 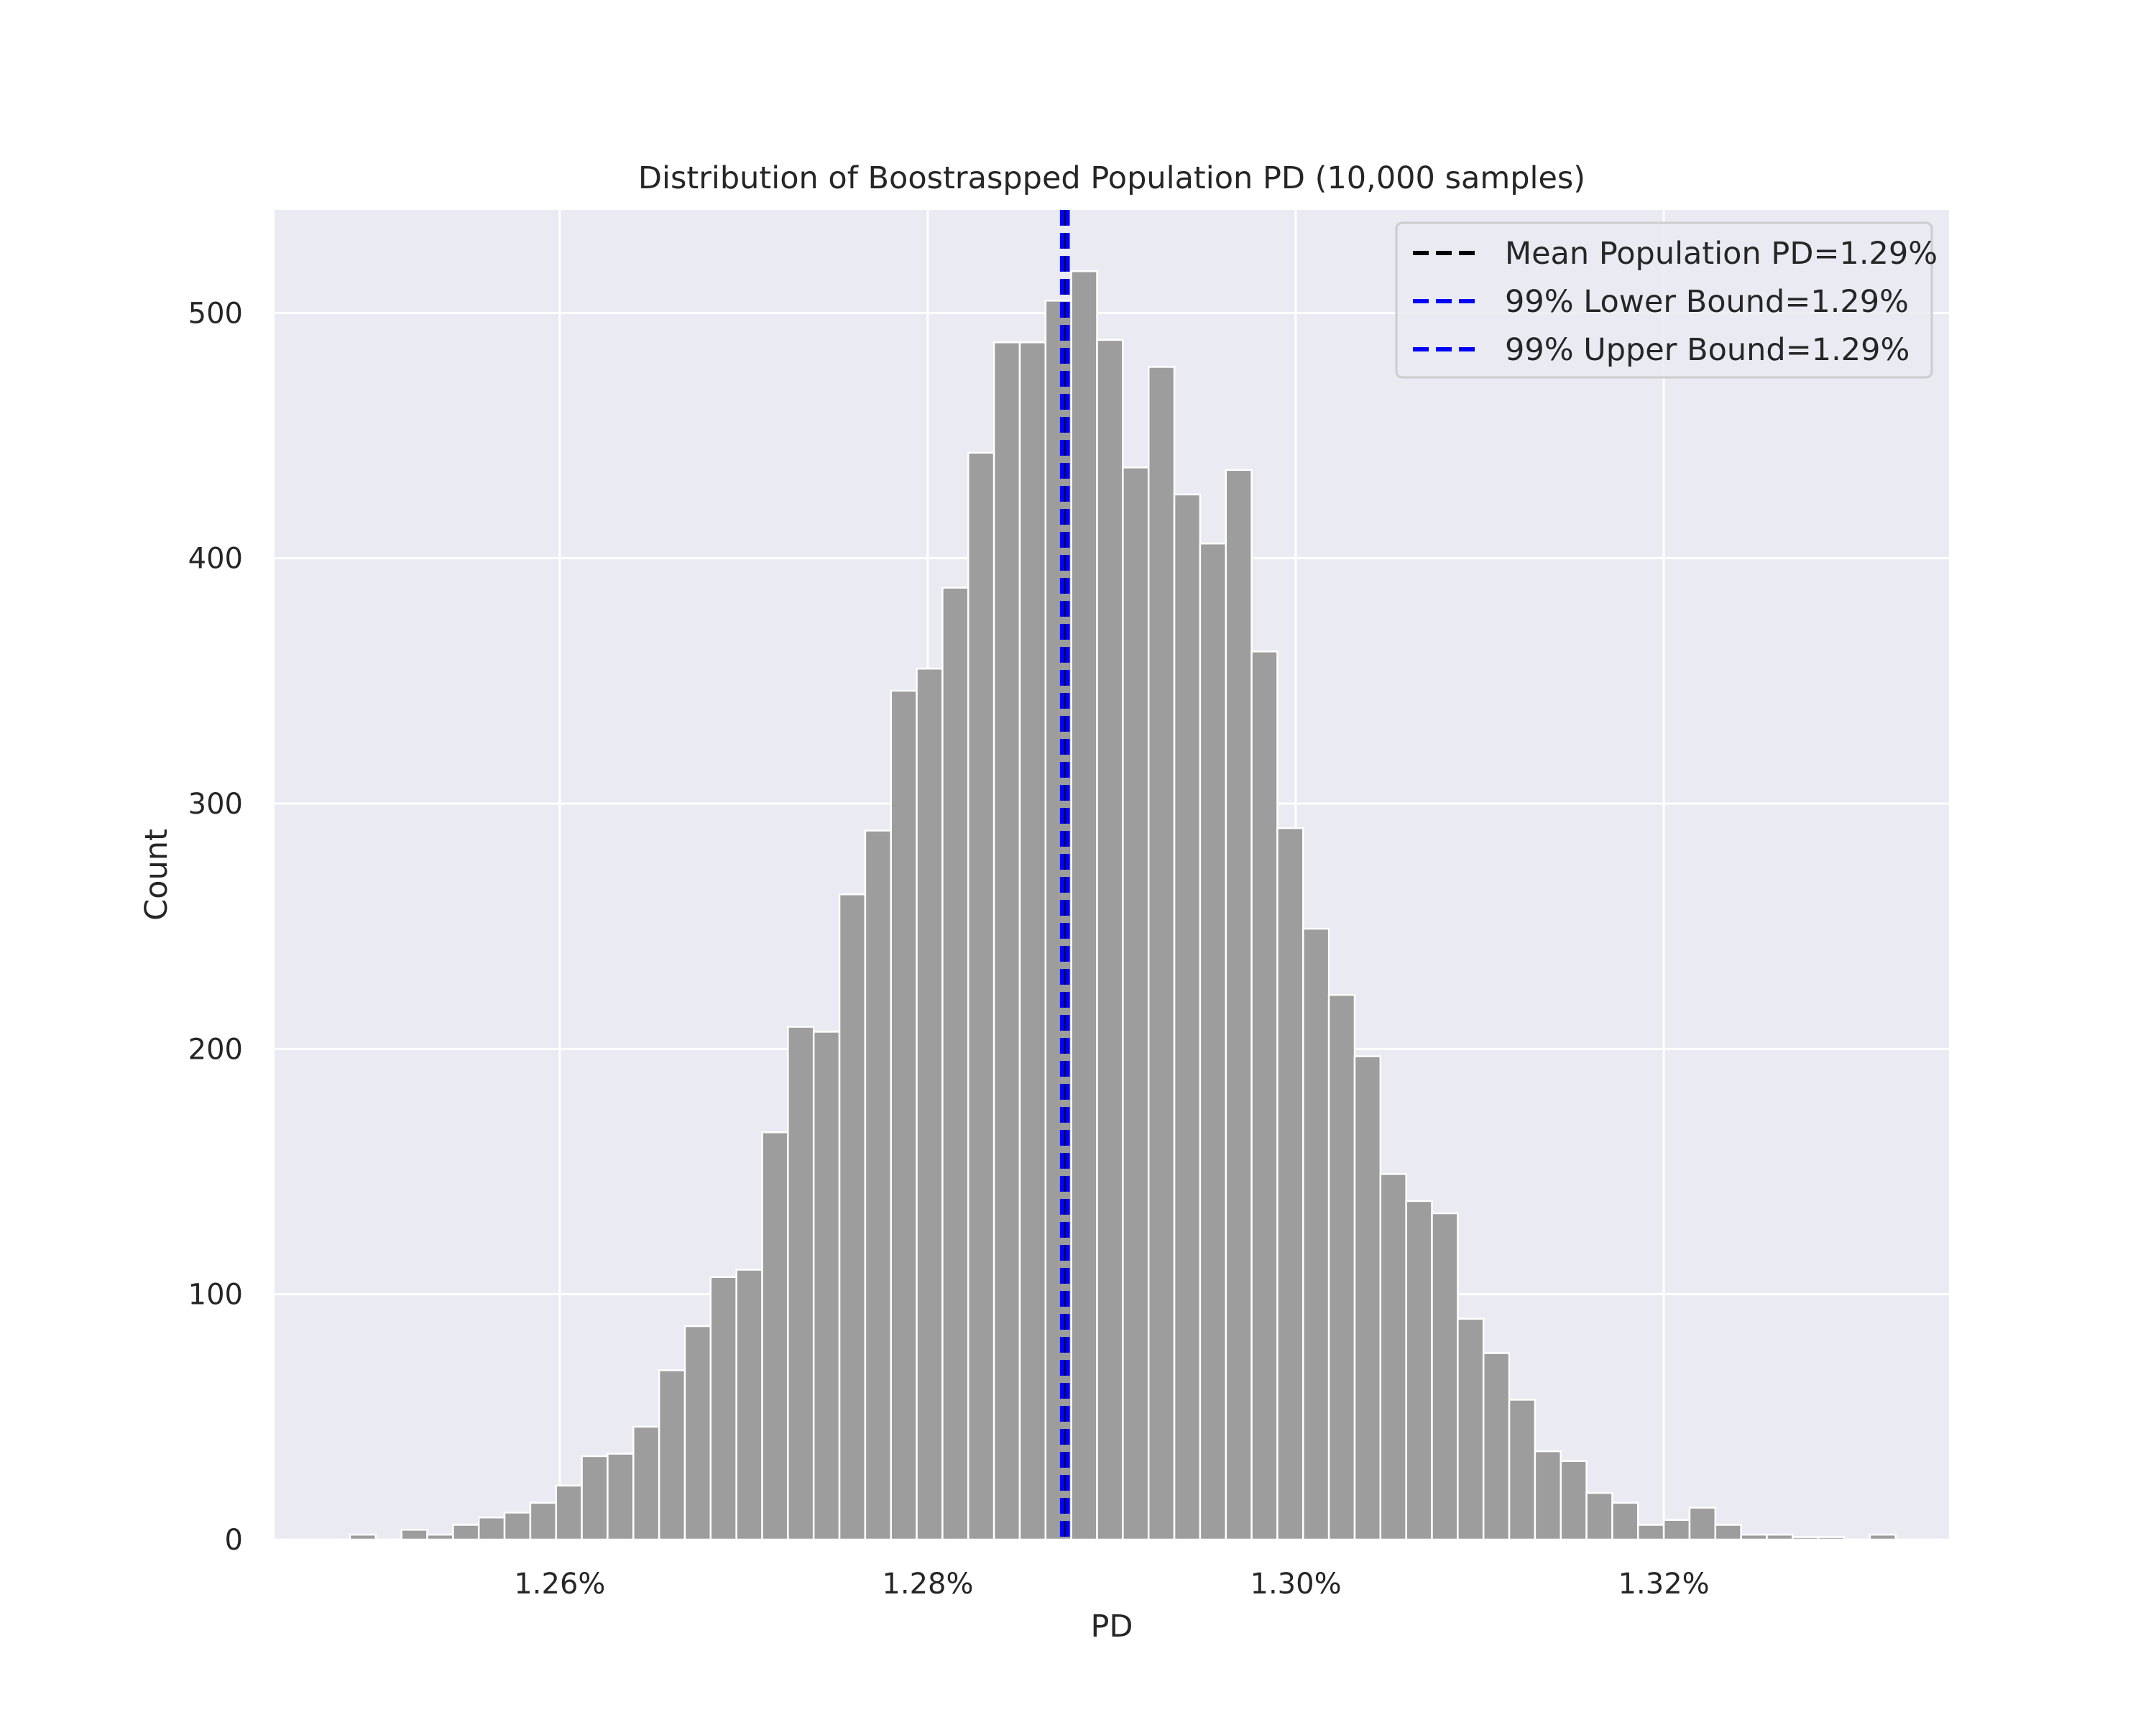 I want to click on x-axis-label: PD, so click(x=1111, y=1626).